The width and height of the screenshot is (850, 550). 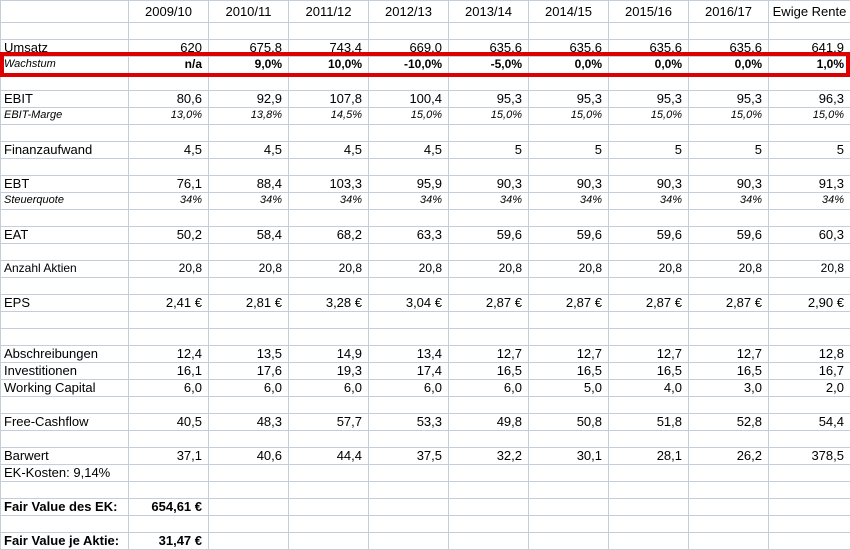 What do you see at coordinates (809, 116) in the screenshot?
I see `row-ebit-marge-cell-8: 15,0%` at bounding box center [809, 116].